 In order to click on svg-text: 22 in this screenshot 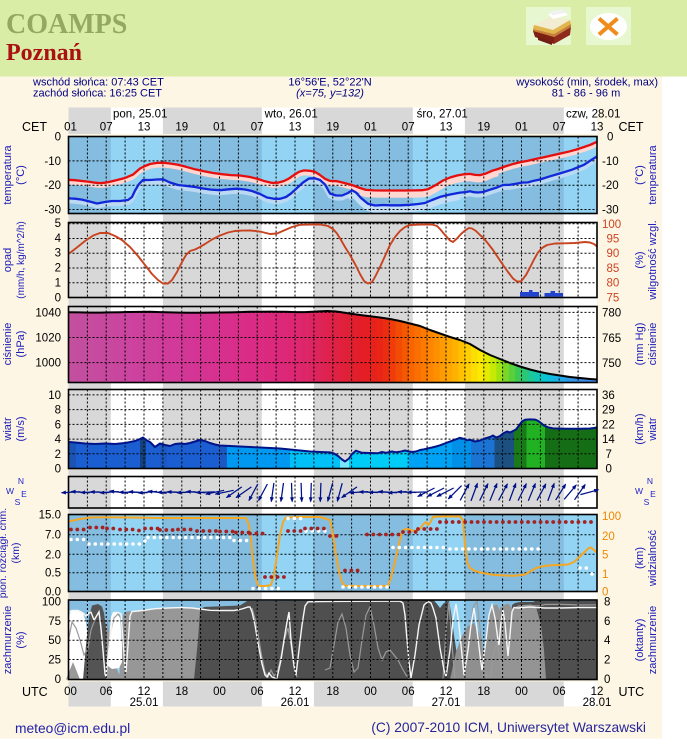, I will do `click(608, 425)`.